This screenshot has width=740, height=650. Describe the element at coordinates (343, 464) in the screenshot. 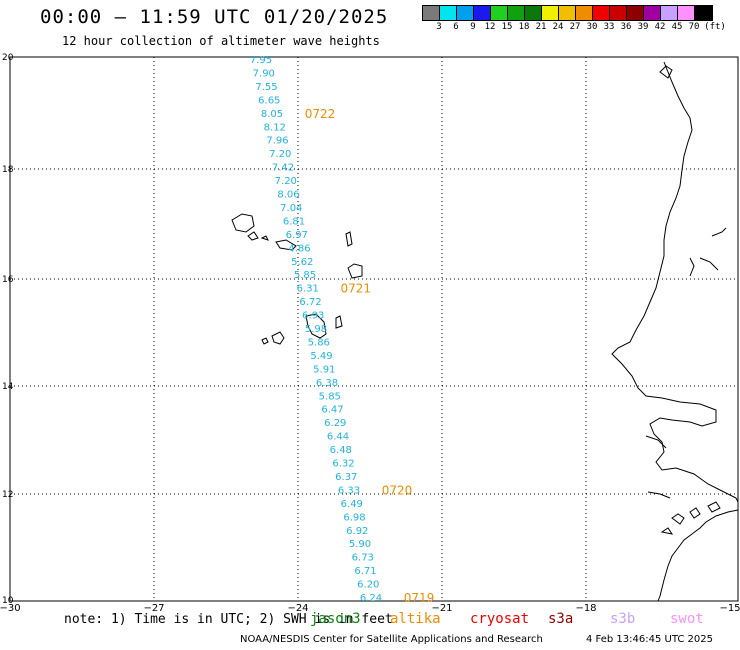

I see `wave-height-label: 6.32` at that location.